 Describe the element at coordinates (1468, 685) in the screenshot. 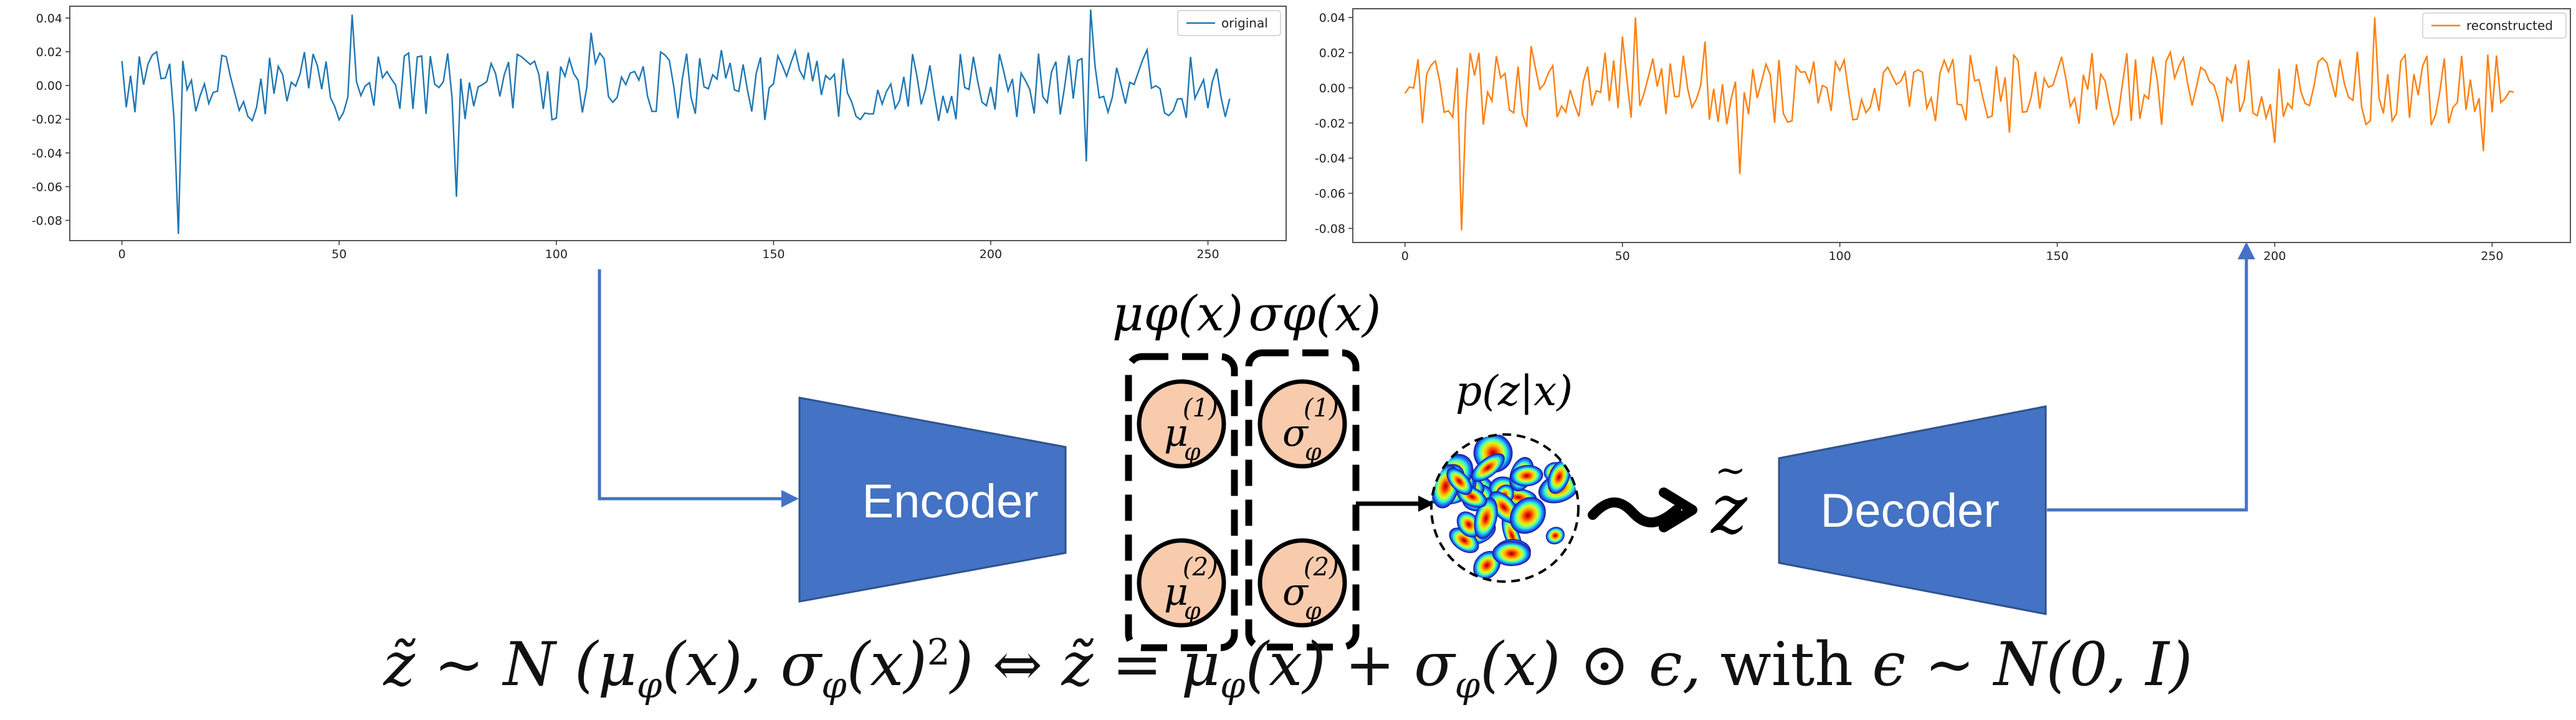

I see `formula-sub-4: φ` at that location.